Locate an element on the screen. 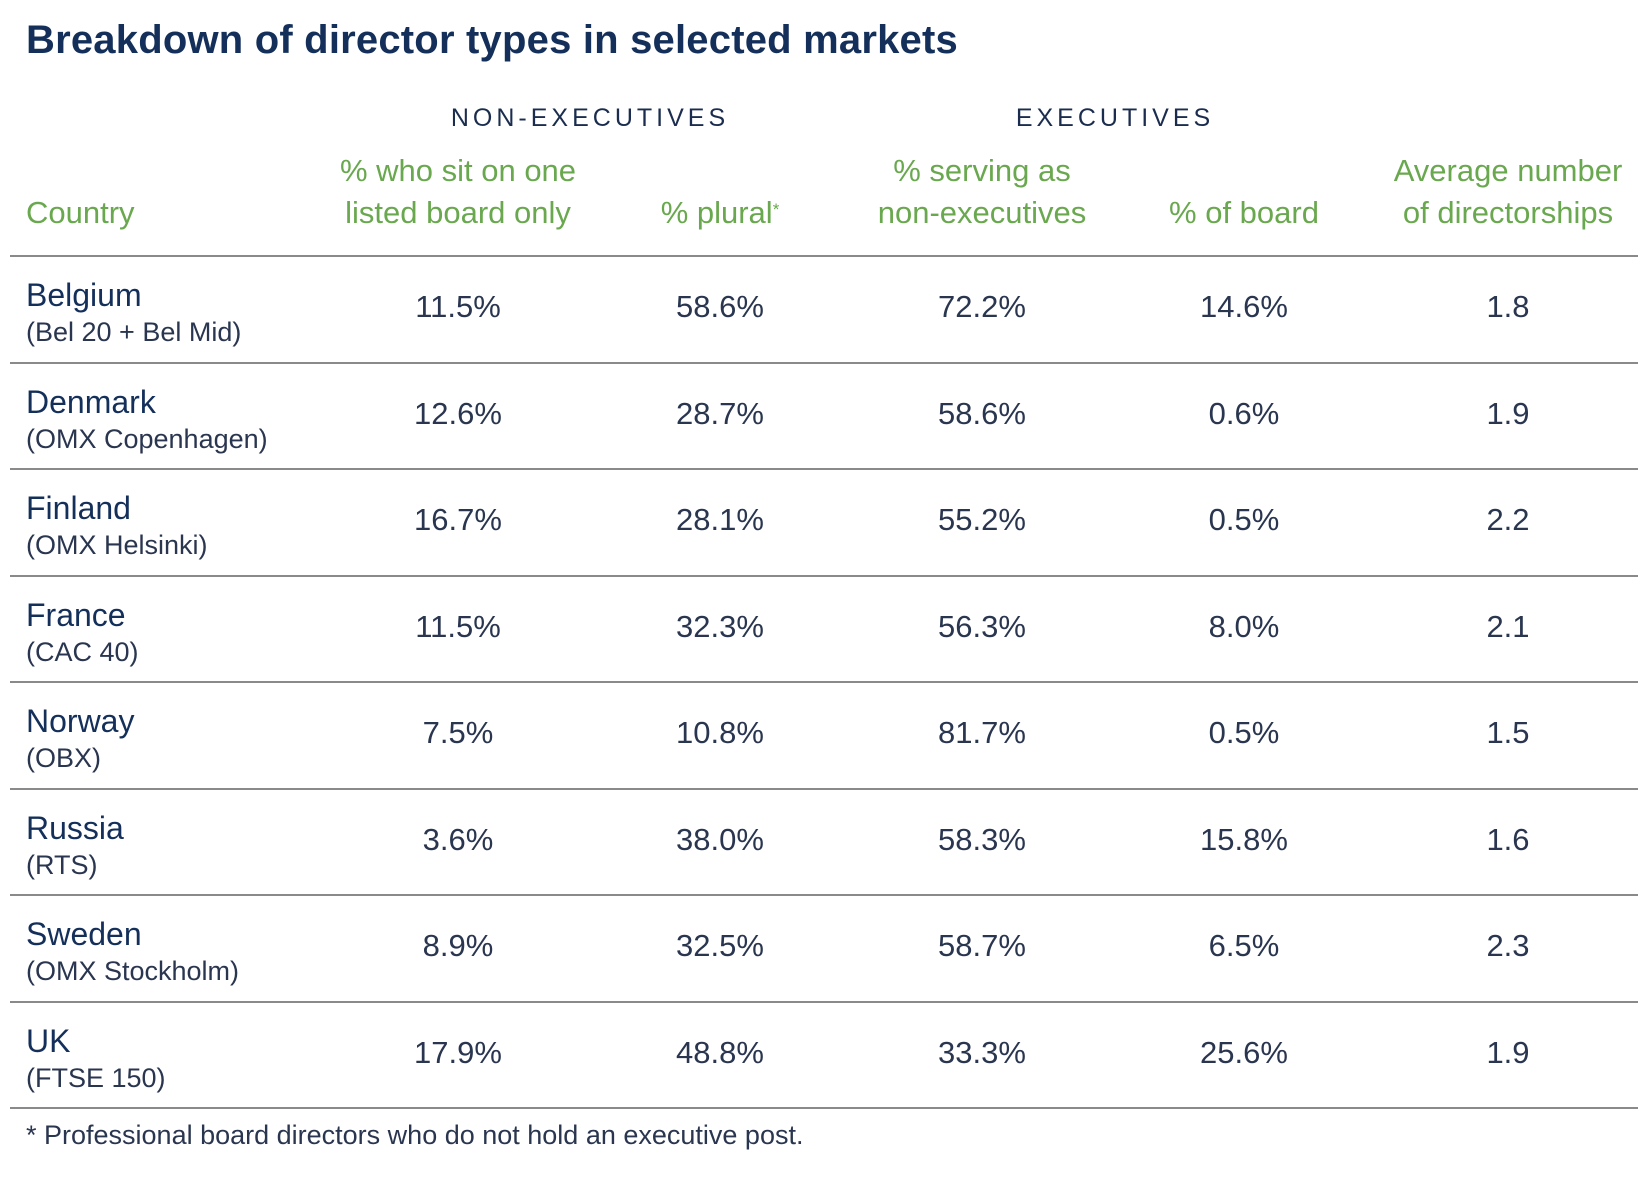 Image resolution: width=1640 pixels, height=1178 pixels. column-header-one-board: % who sit on one listed board only is located at coordinates (458, 192).